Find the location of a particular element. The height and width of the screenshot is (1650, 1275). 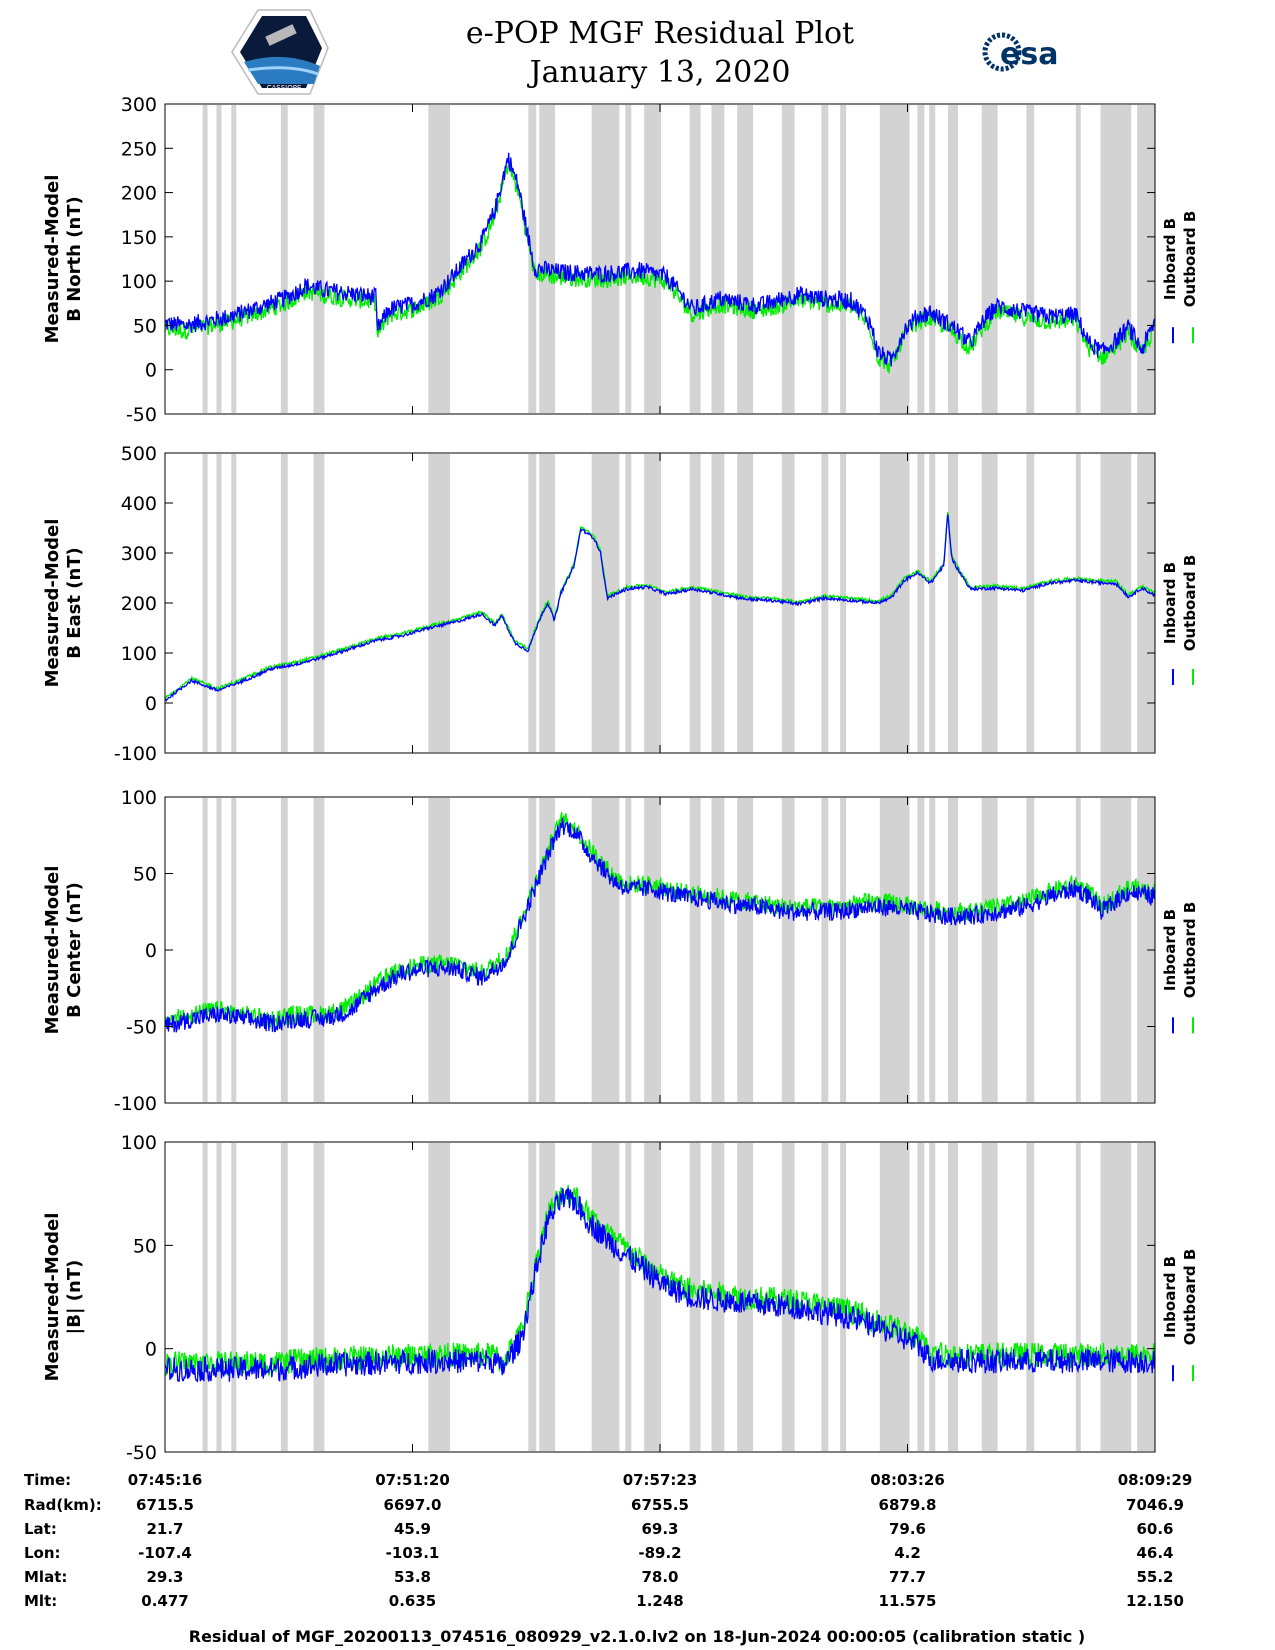

table-cell: 4.2 is located at coordinates (907, 1553).